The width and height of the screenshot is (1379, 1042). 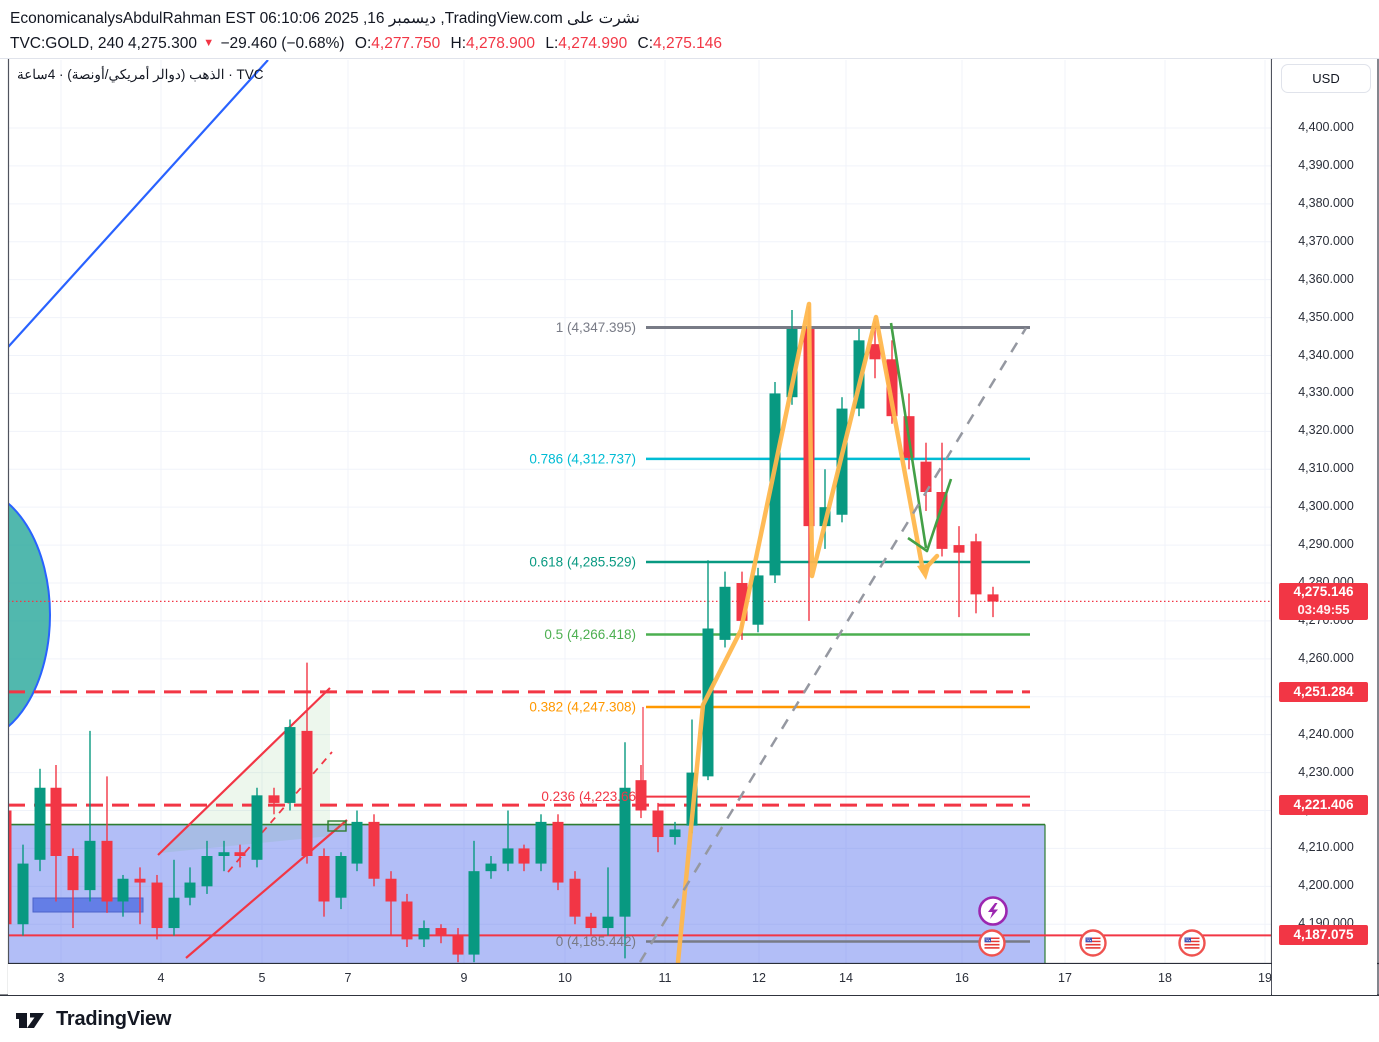 What do you see at coordinates (552, 43) in the screenshot?
I see `low-label: L:` at bounding box center [552, 43].